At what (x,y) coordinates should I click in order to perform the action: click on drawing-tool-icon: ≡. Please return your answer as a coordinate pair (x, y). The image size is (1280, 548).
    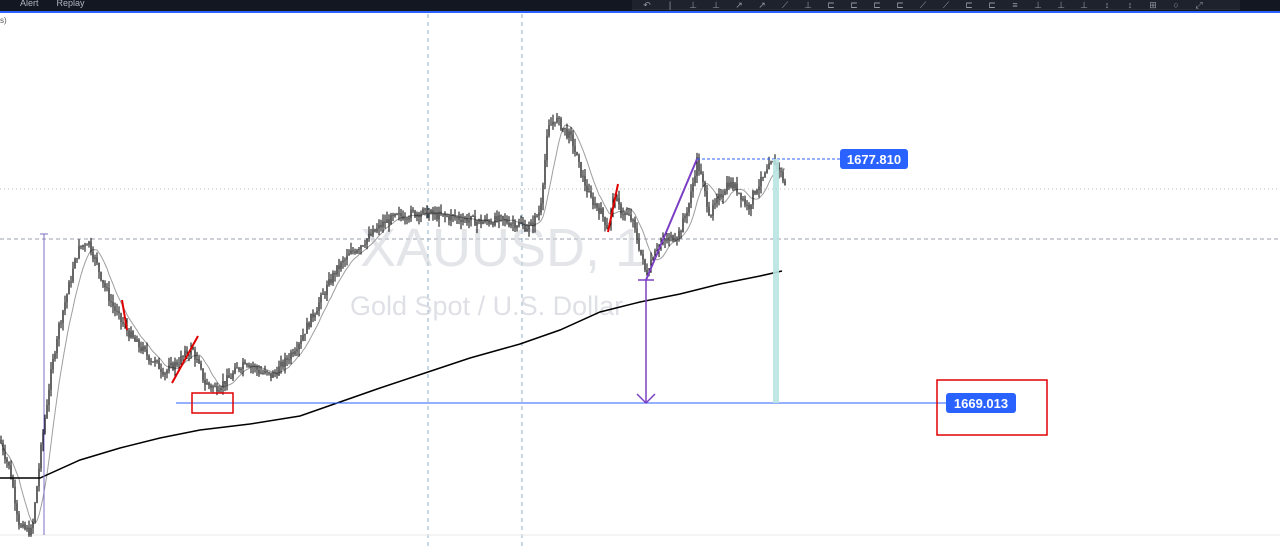
    Looking at the image, I should click on (1015, 5).